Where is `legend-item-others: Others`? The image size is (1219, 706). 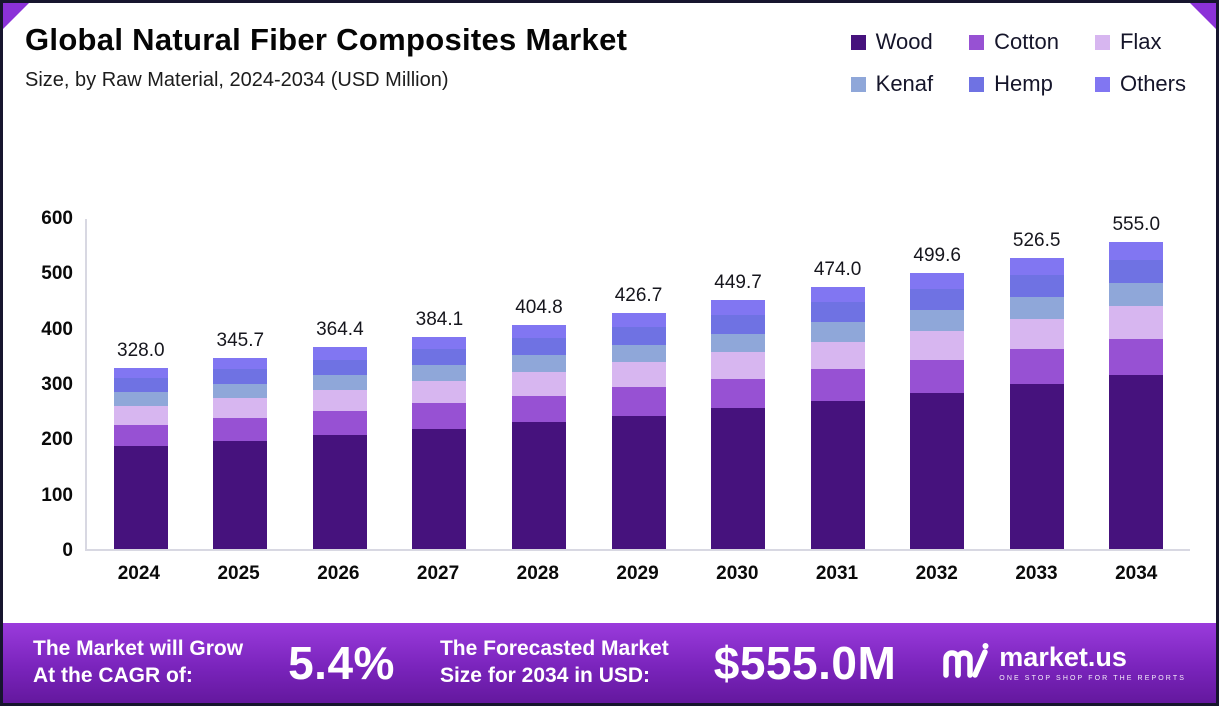
legend-item-others: Others is located at coordinates (1140, 84).